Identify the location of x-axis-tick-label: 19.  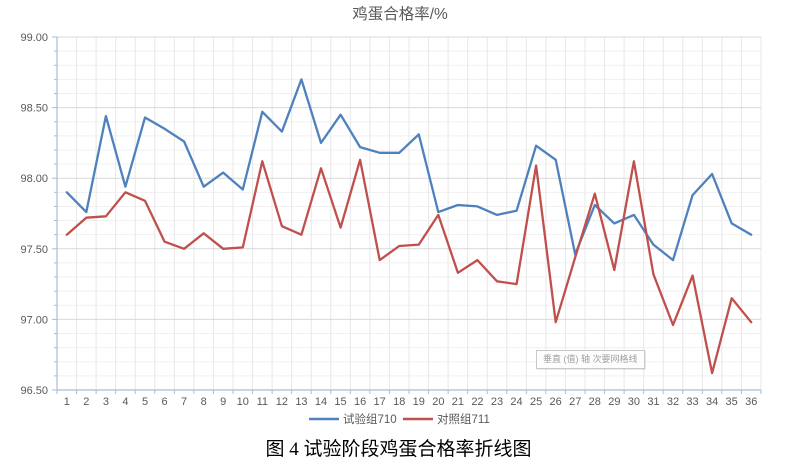
(419, 402).